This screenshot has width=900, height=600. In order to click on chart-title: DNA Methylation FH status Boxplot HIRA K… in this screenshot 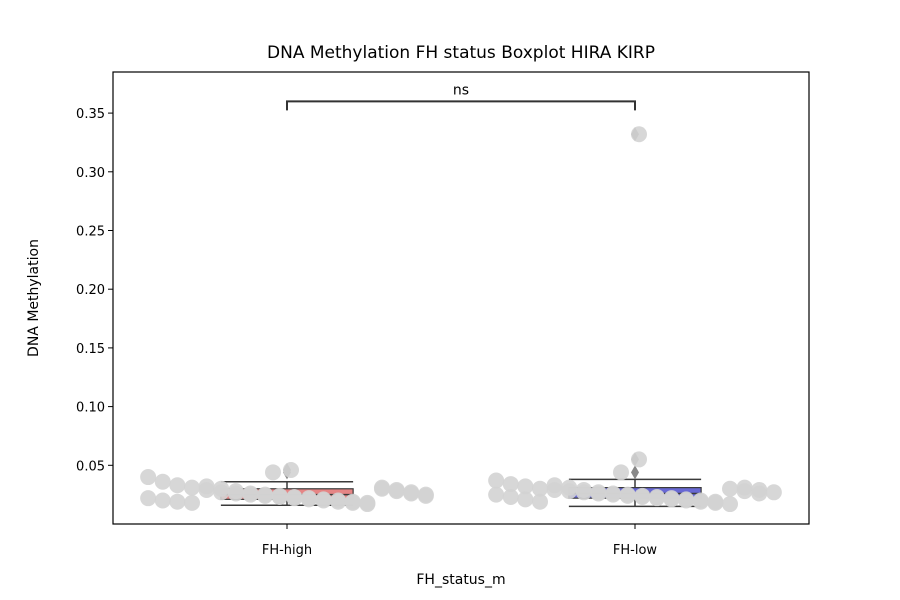, I will do `click(461, 53)`.